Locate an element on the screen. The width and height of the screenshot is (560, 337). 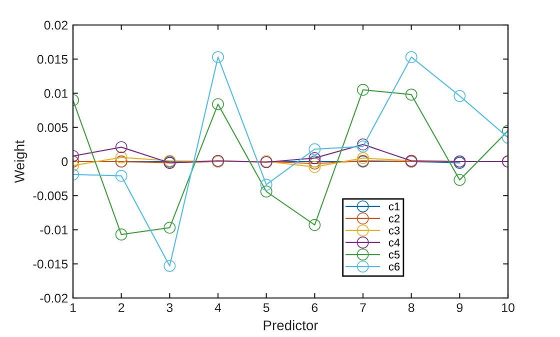
x-tick-label: 10 is located at coordinates (508, 307).